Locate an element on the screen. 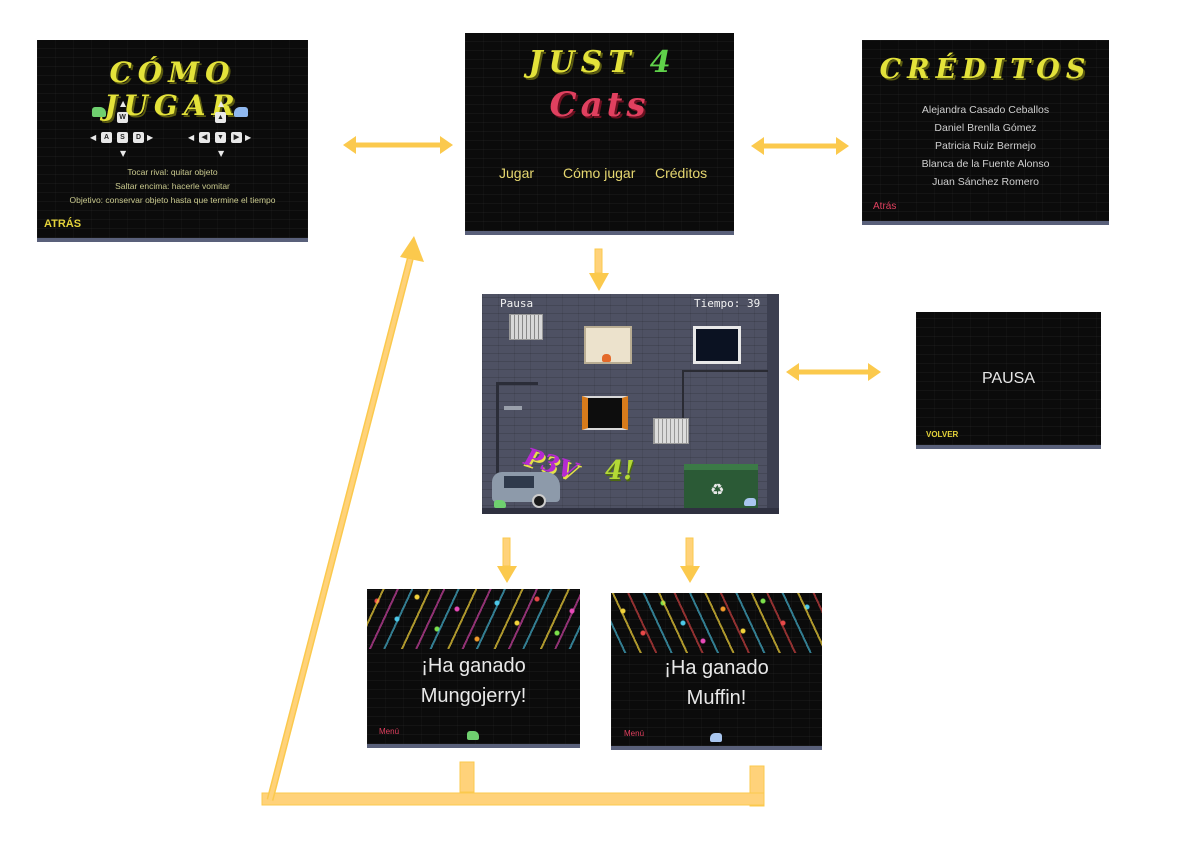 This screenshot has height=848, width=1181. graffiti-tag: 4! is located at coordinates (620, 471).